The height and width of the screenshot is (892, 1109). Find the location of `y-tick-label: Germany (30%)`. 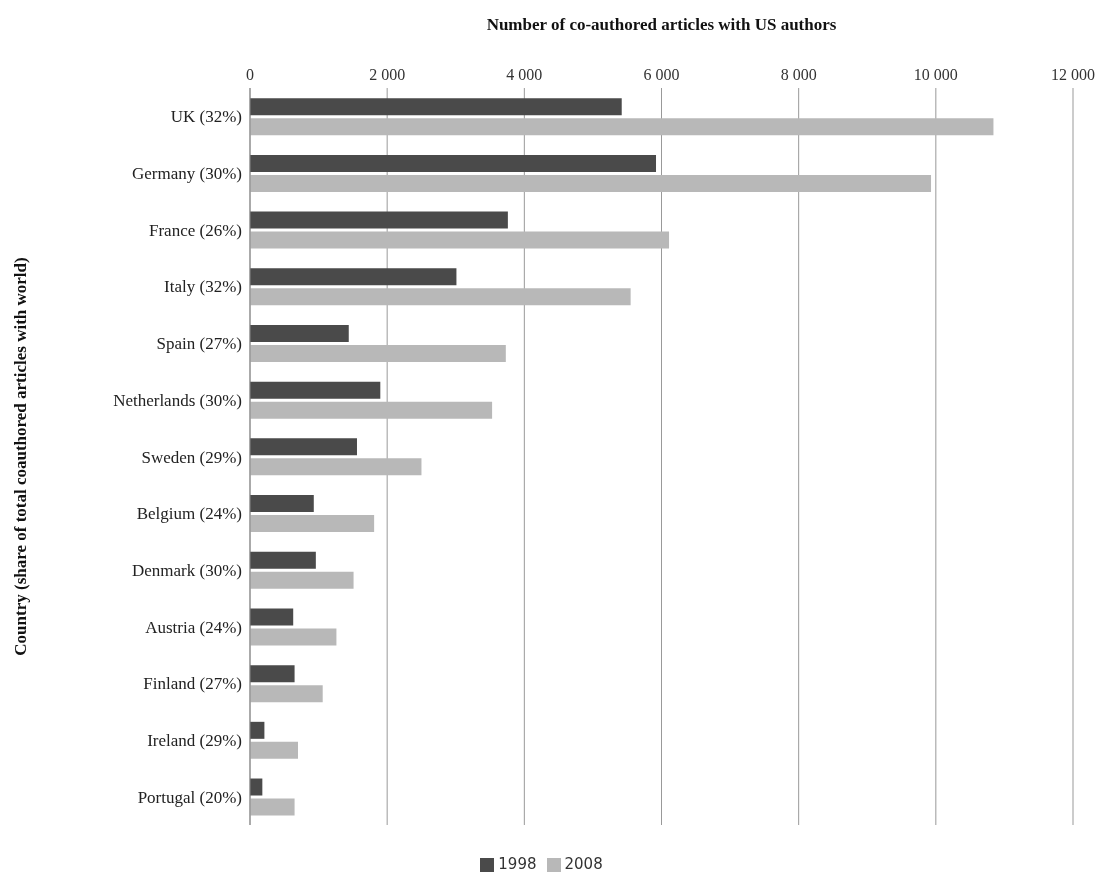

y-tick-label: Germany (30%) is located at coordinates (187, 174).